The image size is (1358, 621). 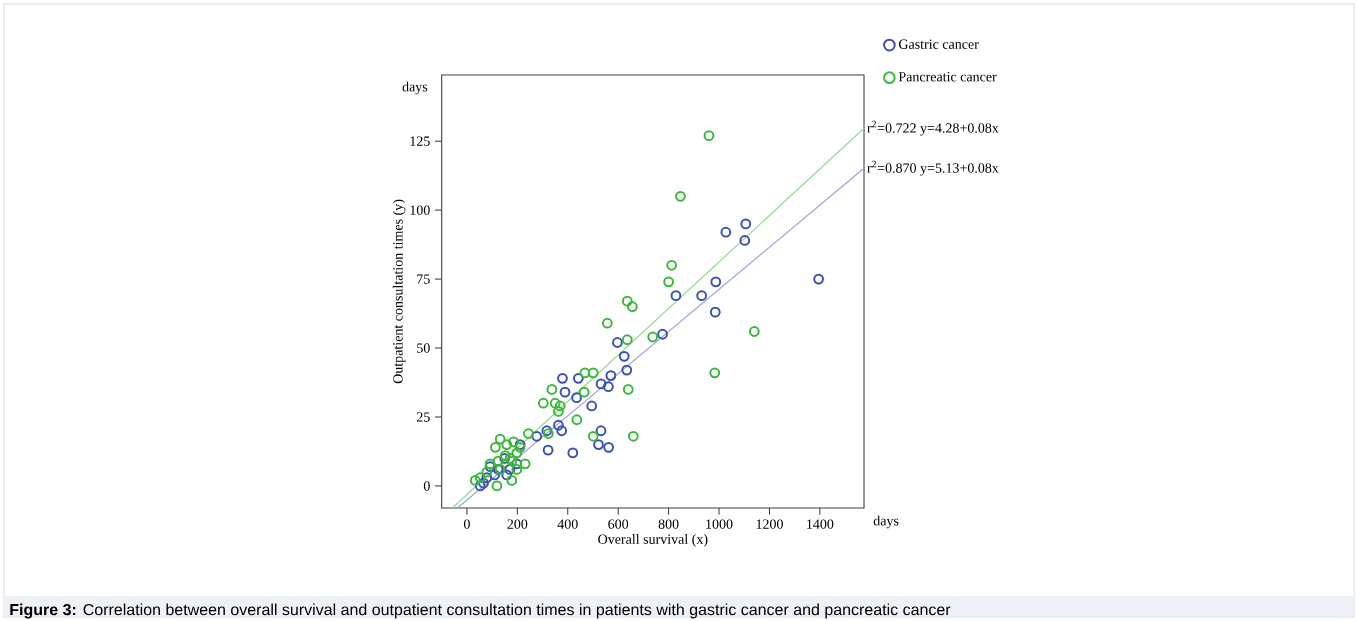 I want to click on annotation: r$^{2}$=0.870 y=5.13+0.08x, so click(x=933, y=168).